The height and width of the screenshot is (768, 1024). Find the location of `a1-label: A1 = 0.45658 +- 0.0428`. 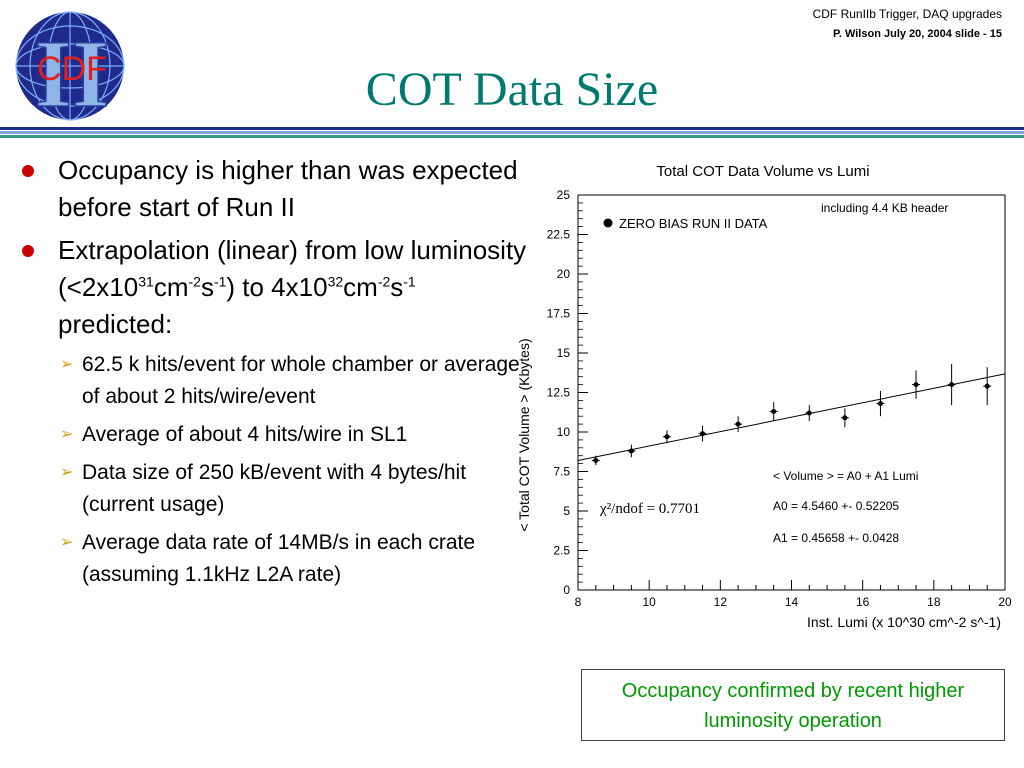

a1-label: A1 = 0.45658 +- 0.0428 is located at coordinates (836, 538).